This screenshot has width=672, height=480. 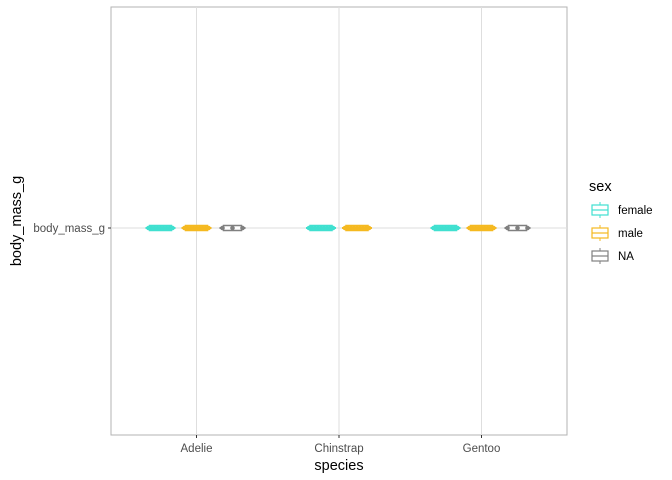 What do you see at coordinates (338, 228) in the screenshot?
I see `box-marks` at bounding box center [338, 228].